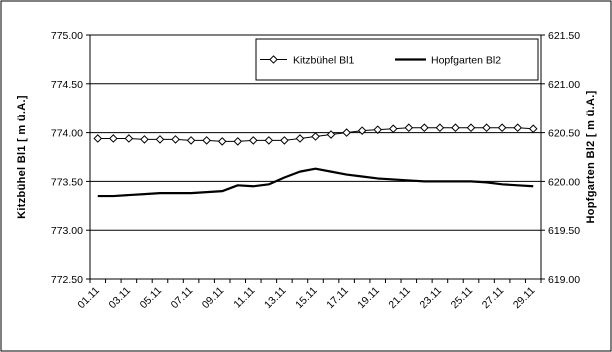  What do you see at coordinates (466, 61) in the screenshot?
I see `legend-label-hopfgarten: Hopfgarten Bl2` at bounding box center [466, 61].